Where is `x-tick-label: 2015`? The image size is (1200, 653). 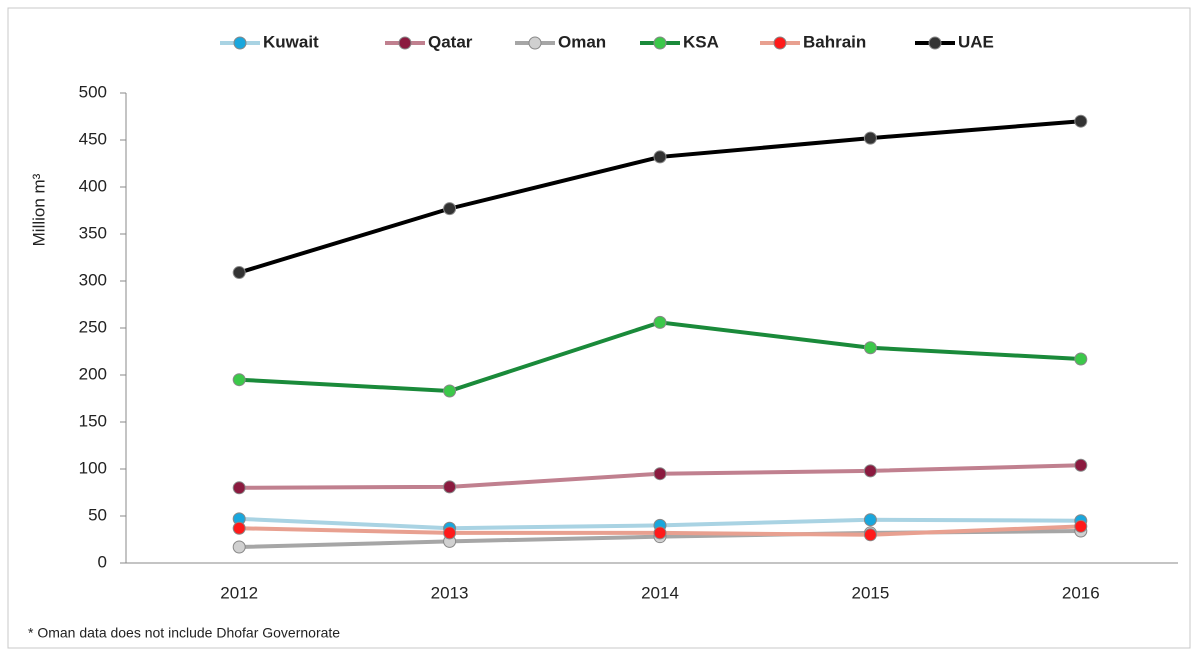 x-tick-label: 2015 is located at coordinates (870, 592).